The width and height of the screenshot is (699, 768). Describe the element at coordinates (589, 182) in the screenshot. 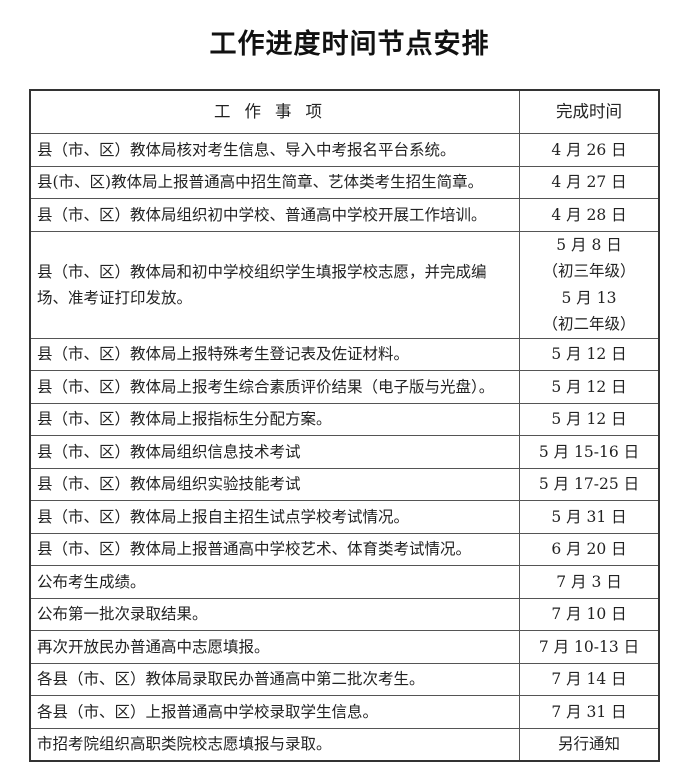

I see `row-time: 4 月 27 日` at that location.